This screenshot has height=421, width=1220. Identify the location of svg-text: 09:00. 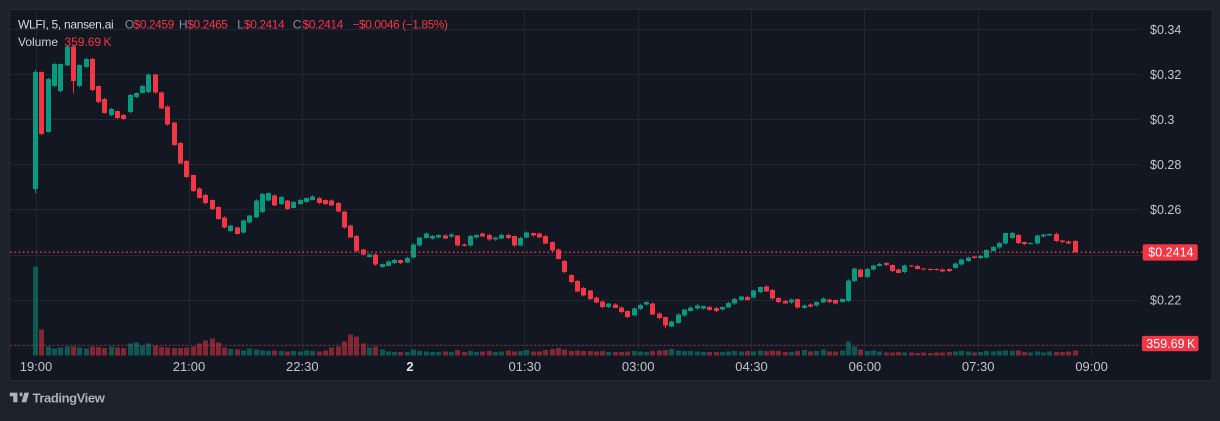
(1091, 366).